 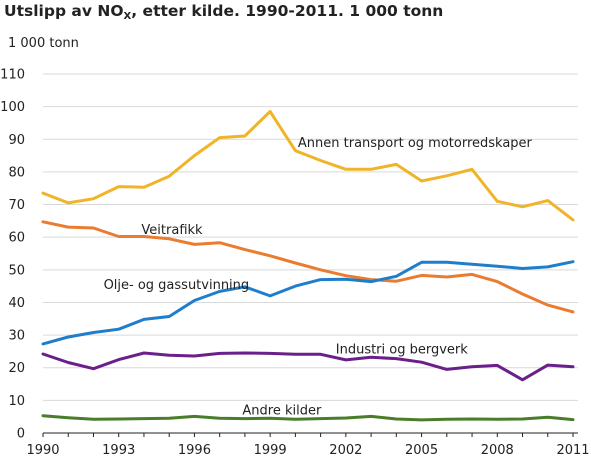 What do you see at coordinates (345, 449) in the screenshot?
I see `x-tick-label-2002: 2002` at bounding box center [345, 449].